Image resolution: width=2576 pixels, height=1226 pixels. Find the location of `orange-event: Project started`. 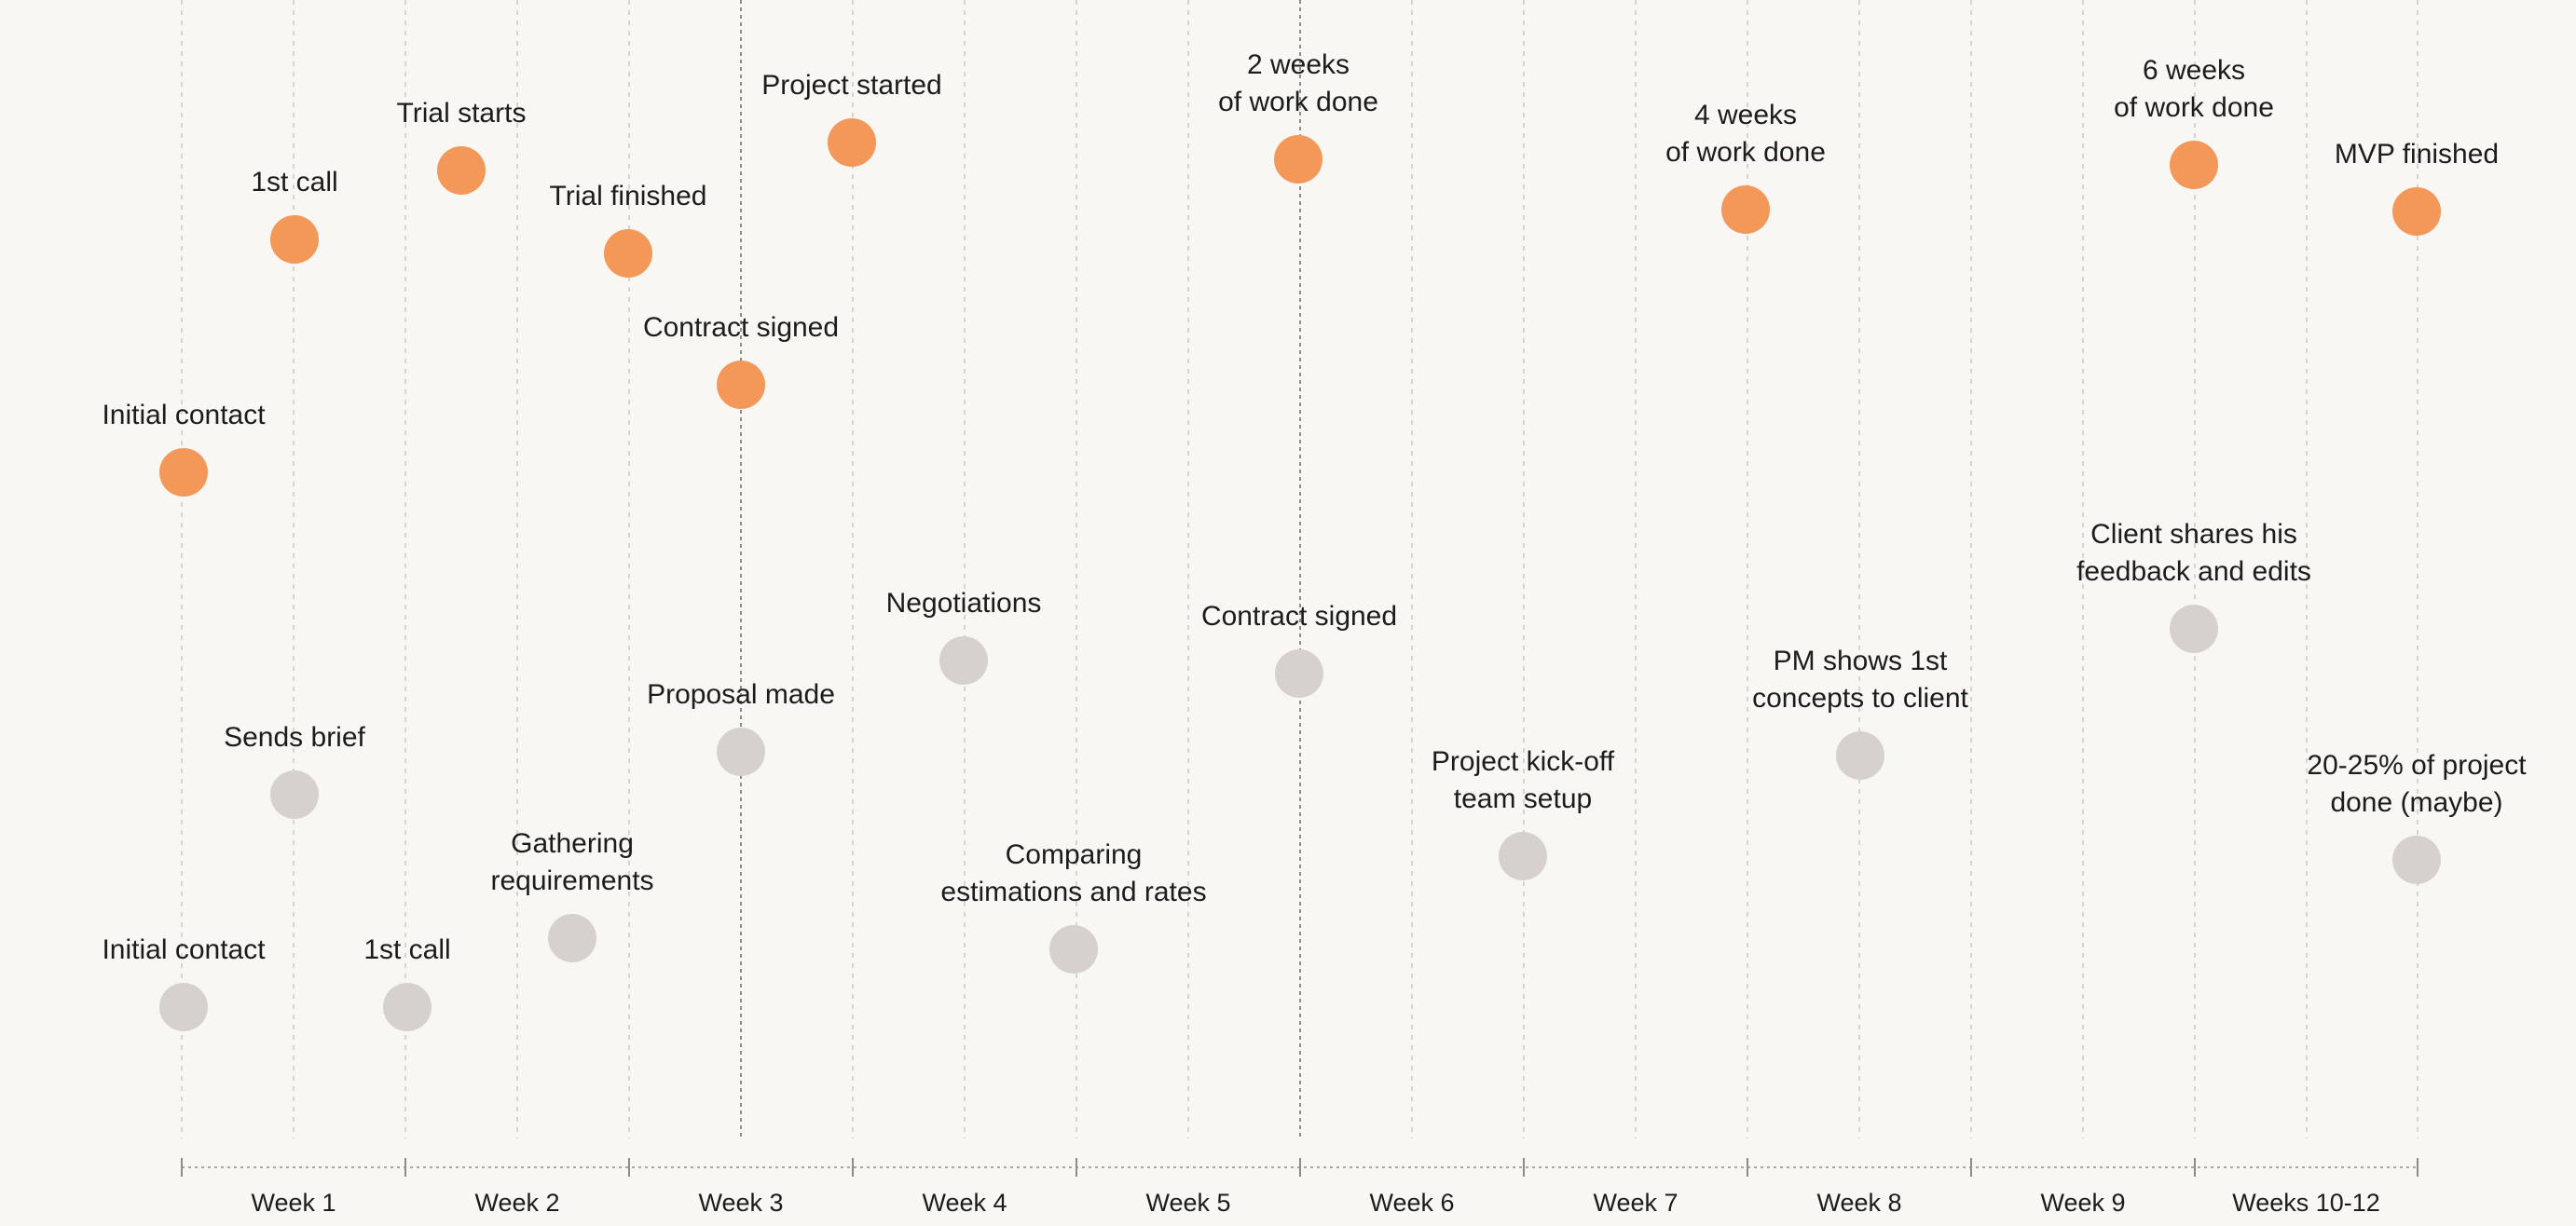

orange-event: Project started is located at coordinates (851, 118).